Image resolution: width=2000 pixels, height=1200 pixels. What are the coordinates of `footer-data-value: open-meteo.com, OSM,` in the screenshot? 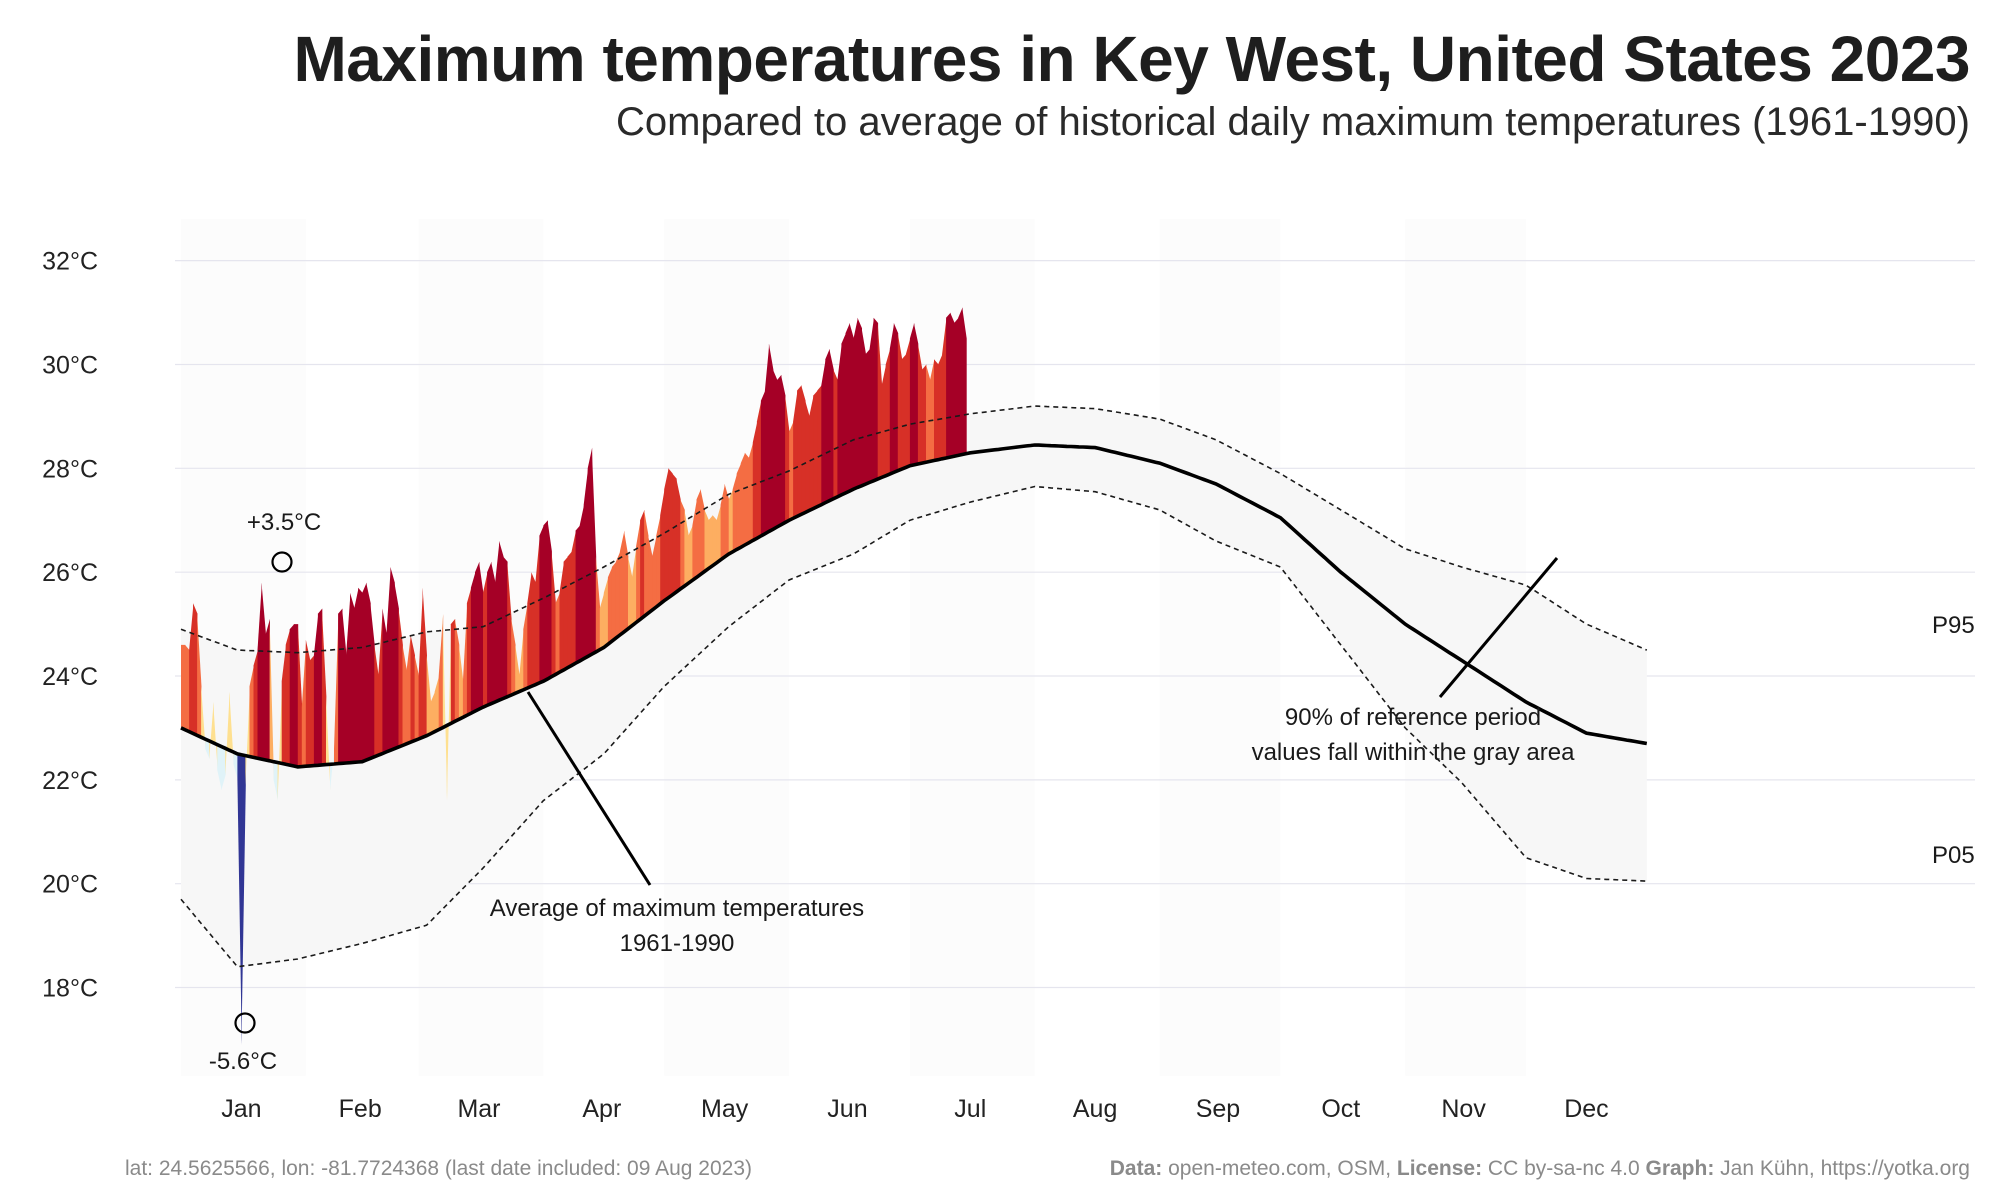 It's located at (1280, 1168).